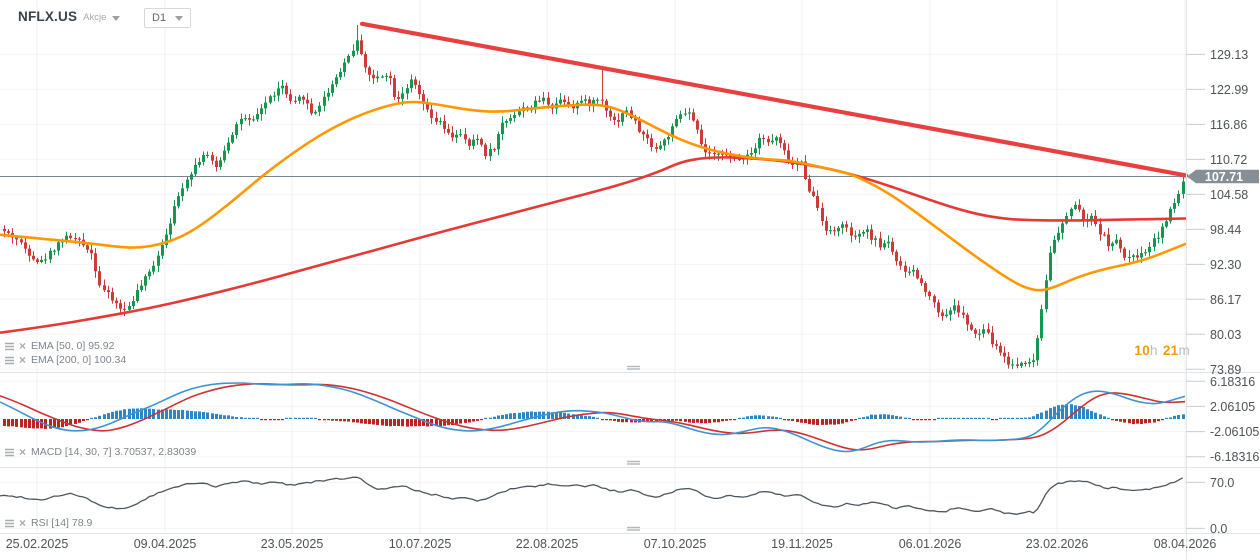 The width and height of the screenshot is (1260, 560). Describe the element at coordinates (1057, 544) in the screenshot. I see `date-axis-label: 23.02.2026` at that location.